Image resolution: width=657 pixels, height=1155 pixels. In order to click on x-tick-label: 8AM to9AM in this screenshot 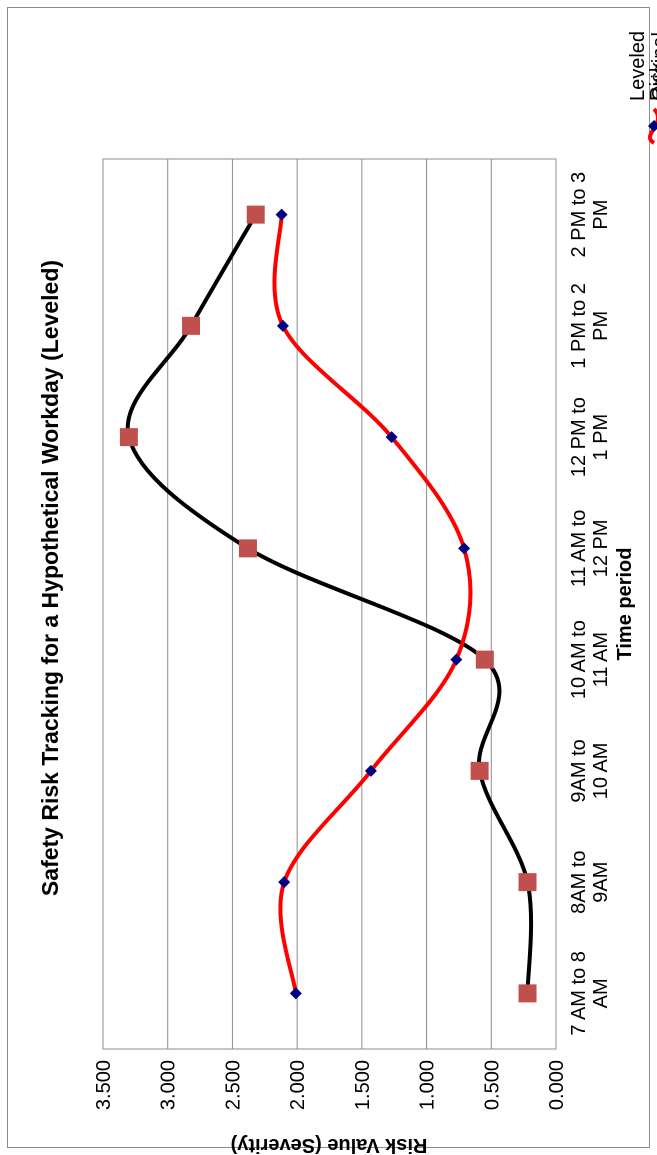, I will do `click(590, 881)`.